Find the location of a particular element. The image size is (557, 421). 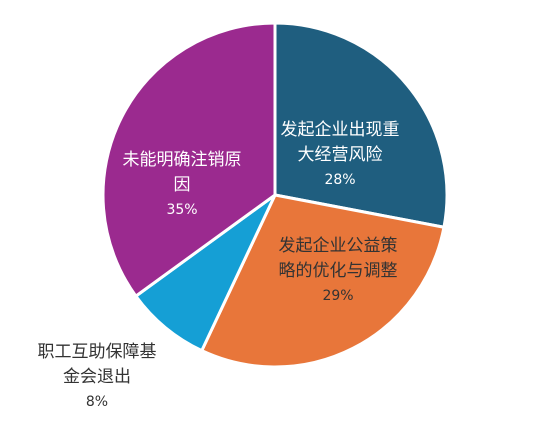

category-label: 未能明确注销原因 is located at coordinates (182, 172).